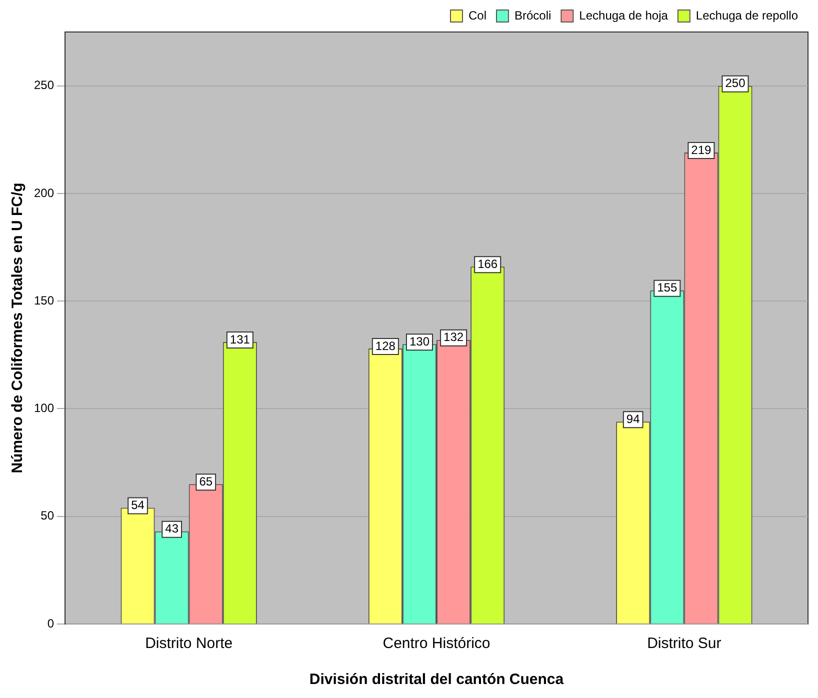 The width and height of the screenshot is (818, 698). I want to click on data-label: 219, so click(701, 149).